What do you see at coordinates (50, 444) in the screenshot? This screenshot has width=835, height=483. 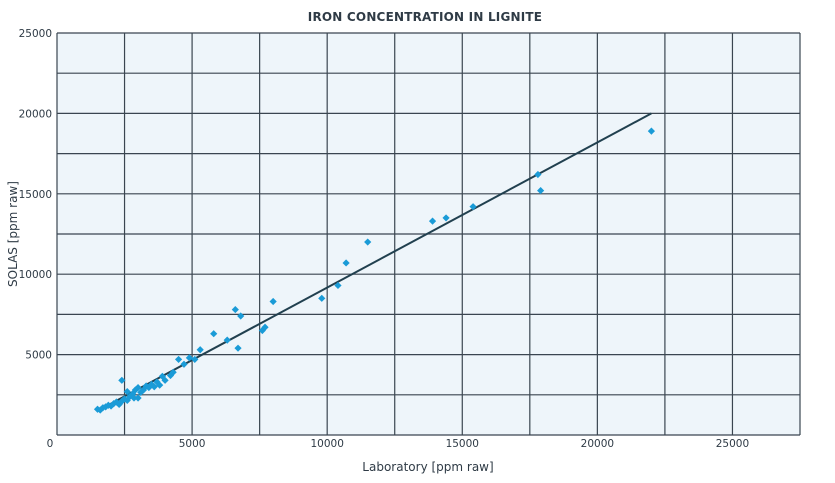 I see `x-tick-label: 0` at bounding box center [50, 444].